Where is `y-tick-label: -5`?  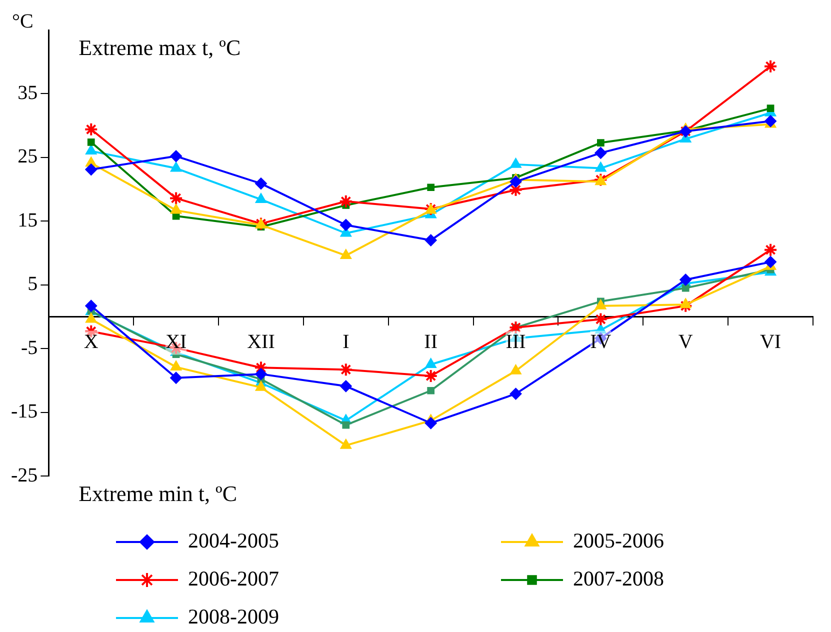 y-tick-label: -5 is located at coordinates (29, 347).